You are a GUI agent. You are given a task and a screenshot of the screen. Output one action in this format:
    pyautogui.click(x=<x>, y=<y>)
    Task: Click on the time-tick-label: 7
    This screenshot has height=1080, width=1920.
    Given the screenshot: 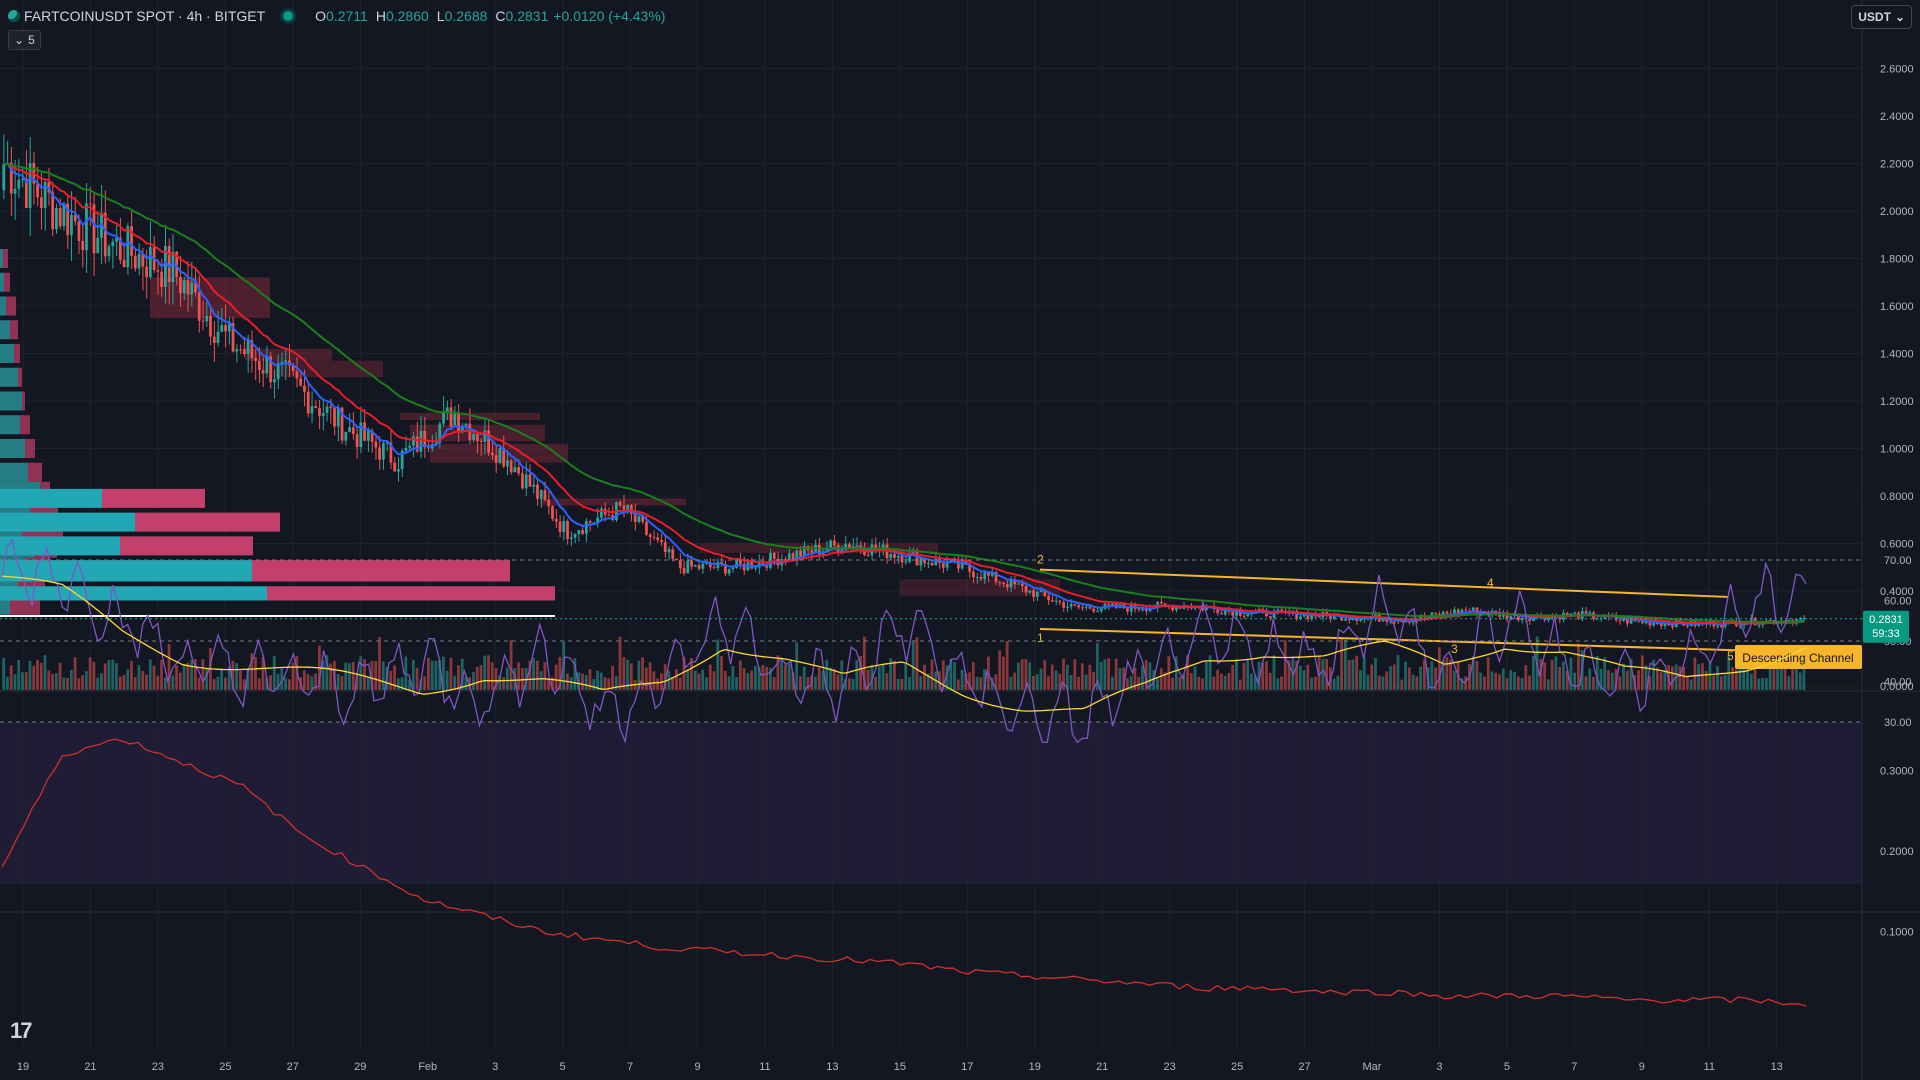 What is the action you would take?
    pyautogui.click(x=630, y=1067)
    